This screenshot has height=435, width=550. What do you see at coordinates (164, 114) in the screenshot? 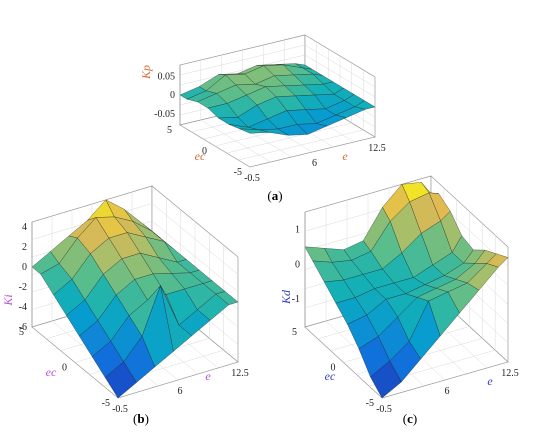
I see `z-tick-label: -0.05` at bounding box center [164, 114].